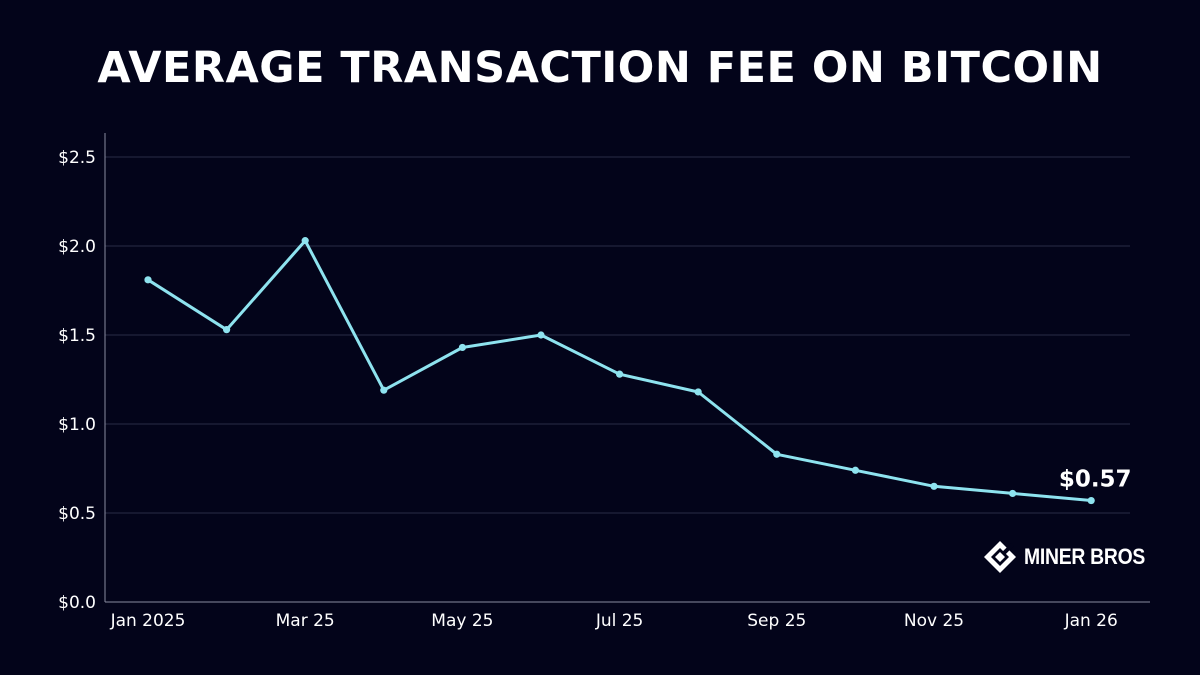 This screenshot has height=675, width=1200. Describe the element at coordinates (77, 158) in the screenshot. I see `y-tick-label: $2.5` at that location.